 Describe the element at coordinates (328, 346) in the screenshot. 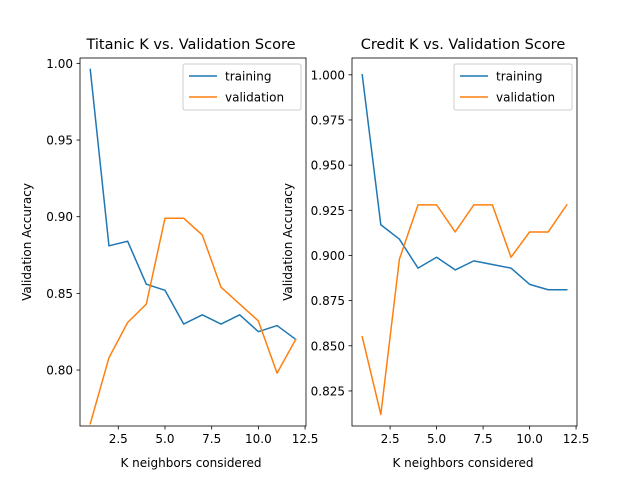

I see `y-tick-label: 0.850` at that location.